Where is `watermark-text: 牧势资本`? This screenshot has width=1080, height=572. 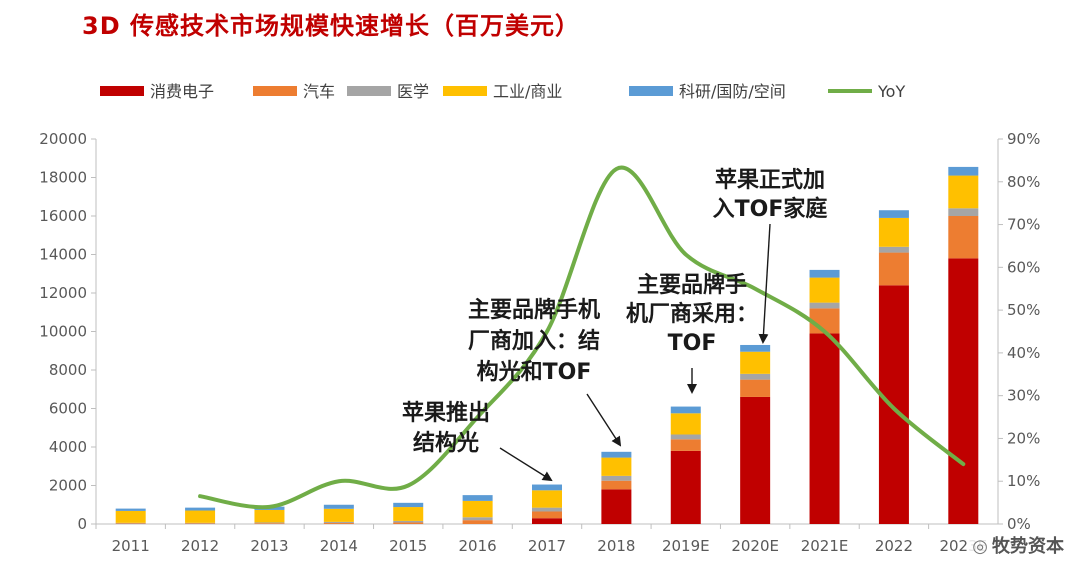
watermark-text: 牧势资本 is located at coordinates (1028, 546).